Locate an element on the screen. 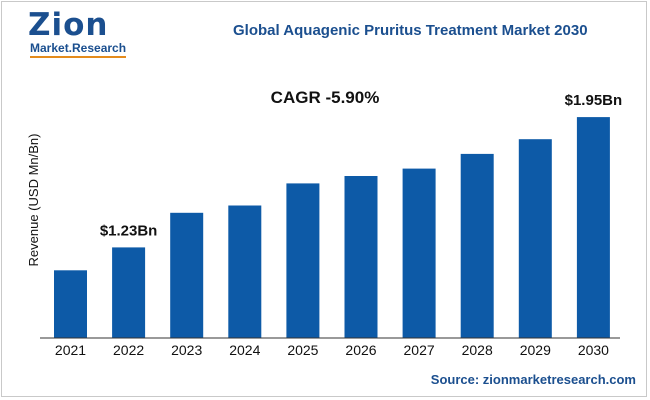 The image size is (650, 400). logo-sub-text: Market.Research is located at coordinates (78, 49).